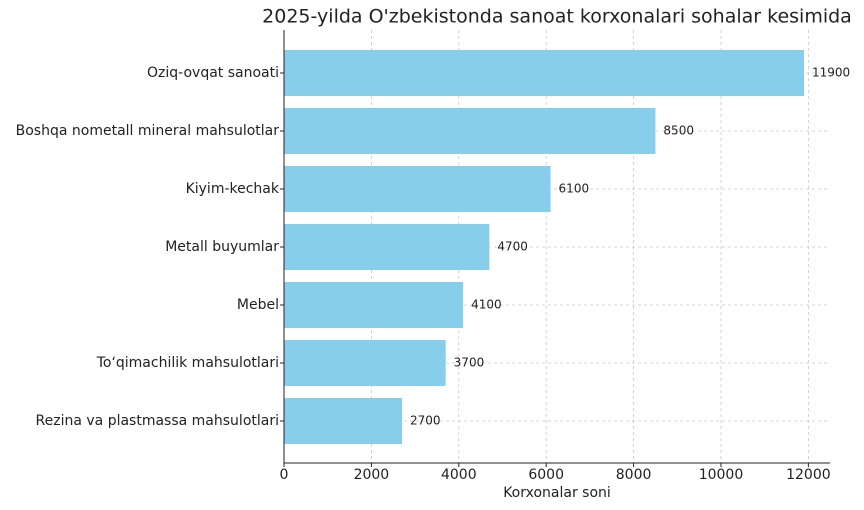 This screenshot has height=510, width=864. What do you see at coordinates (469, 363) in the screenshot?
I see `data-label: 3700` at bounding box center [469, 363].